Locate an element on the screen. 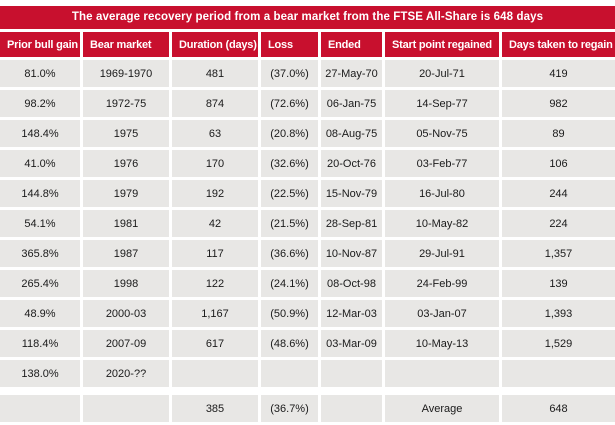 This screenshot has width=615, height=425. table-cell: 139 is located at coordinates (558, 283).